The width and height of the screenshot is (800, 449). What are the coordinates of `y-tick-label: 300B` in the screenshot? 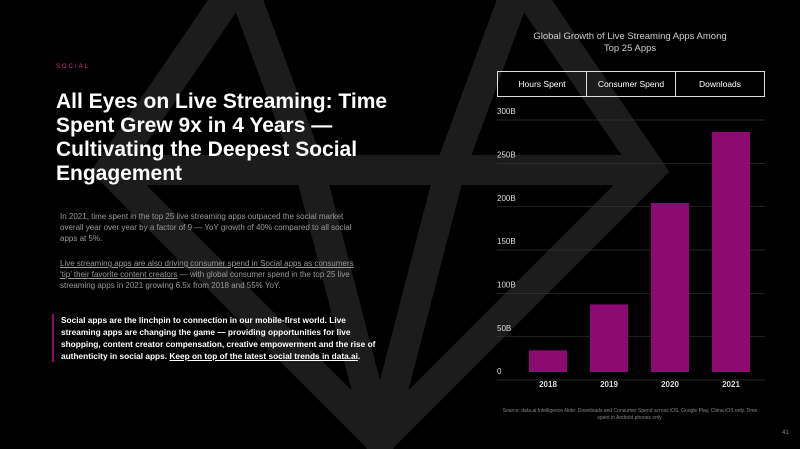 It's located at (506, 111).